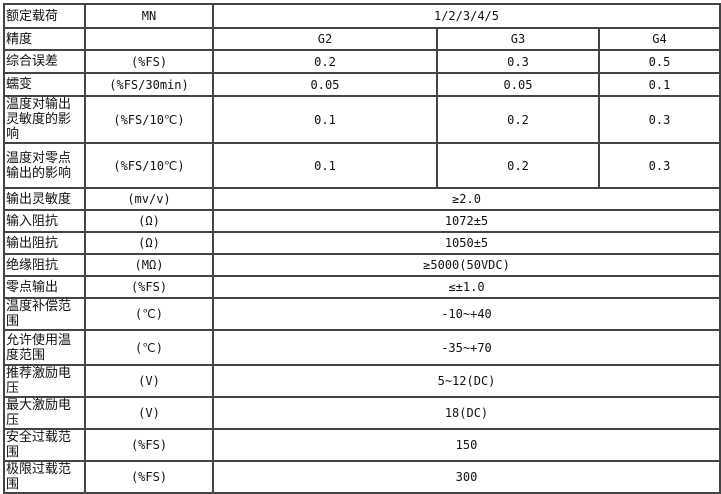 The height and width of the screenshot is (494, 721). I want to click on row-label: 安全过载范围, so click(44, 445).